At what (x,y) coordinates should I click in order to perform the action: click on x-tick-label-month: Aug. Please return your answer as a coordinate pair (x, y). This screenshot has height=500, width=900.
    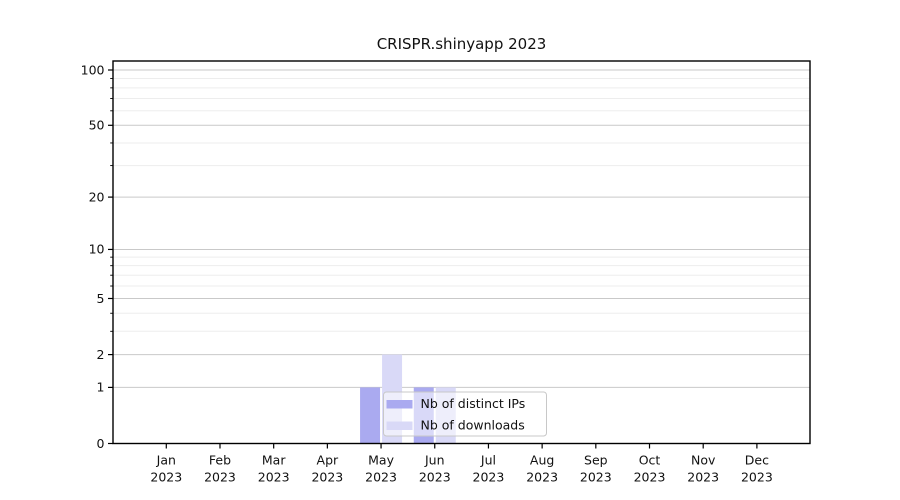
    Looking at the image, I should click on (542, 460).